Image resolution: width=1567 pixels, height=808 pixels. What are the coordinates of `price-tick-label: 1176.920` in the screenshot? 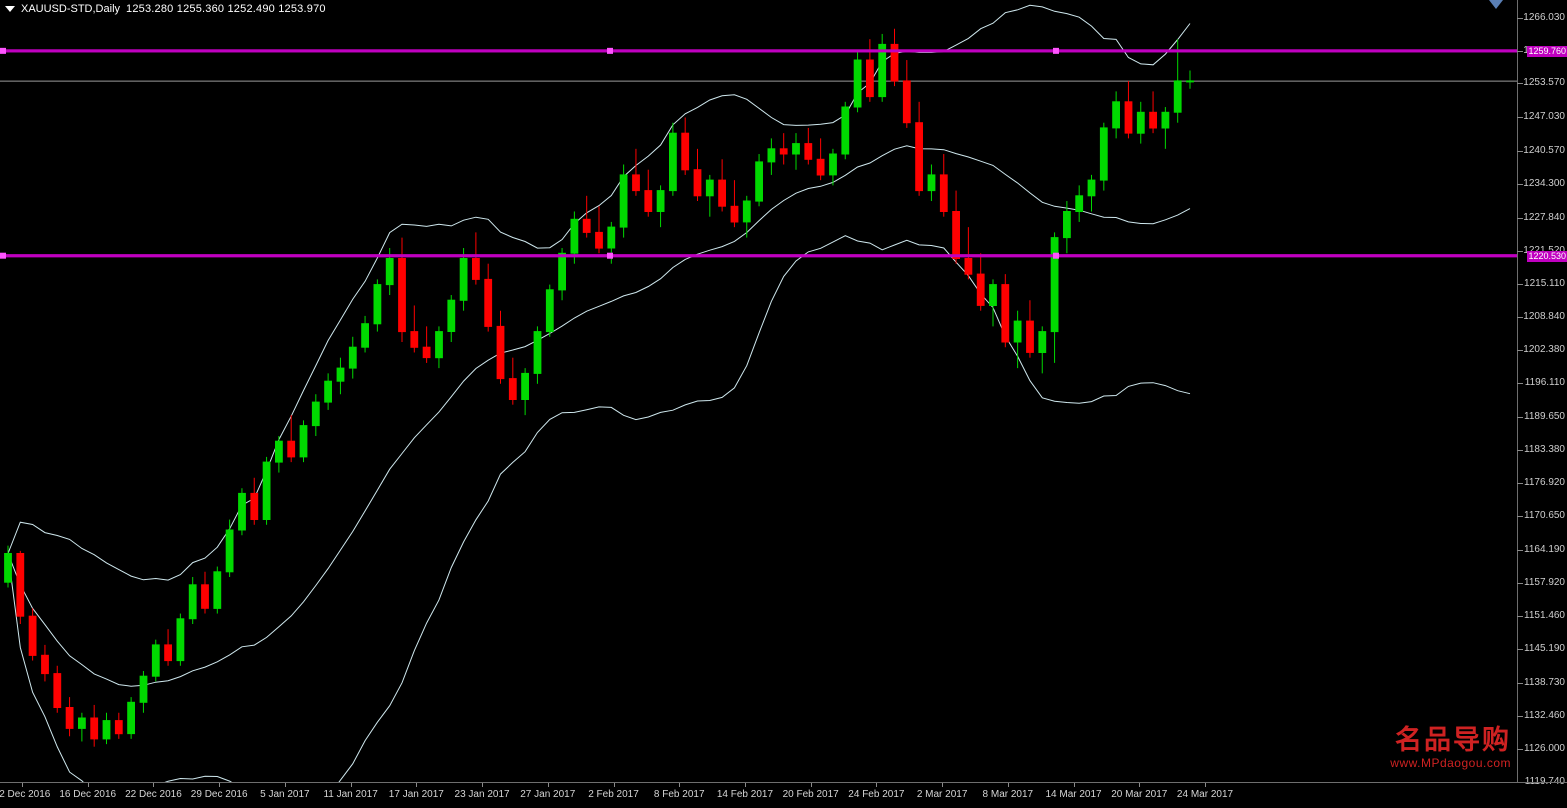 It's located at (1544, 483).